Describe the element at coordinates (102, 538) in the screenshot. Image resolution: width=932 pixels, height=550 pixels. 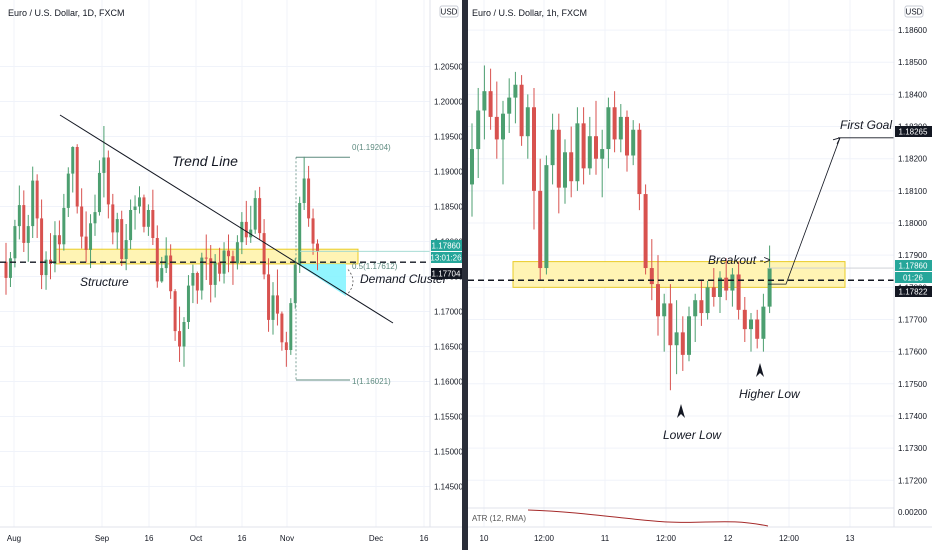
I see `time-tick: Sep` at that location.